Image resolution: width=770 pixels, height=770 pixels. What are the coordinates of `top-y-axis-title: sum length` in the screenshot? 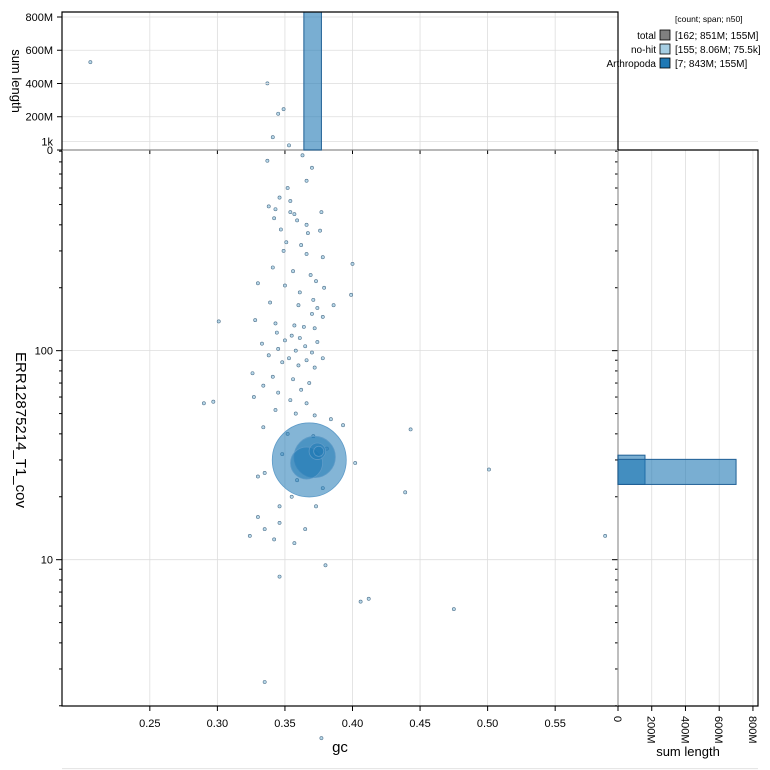 It's located at (16, 81).